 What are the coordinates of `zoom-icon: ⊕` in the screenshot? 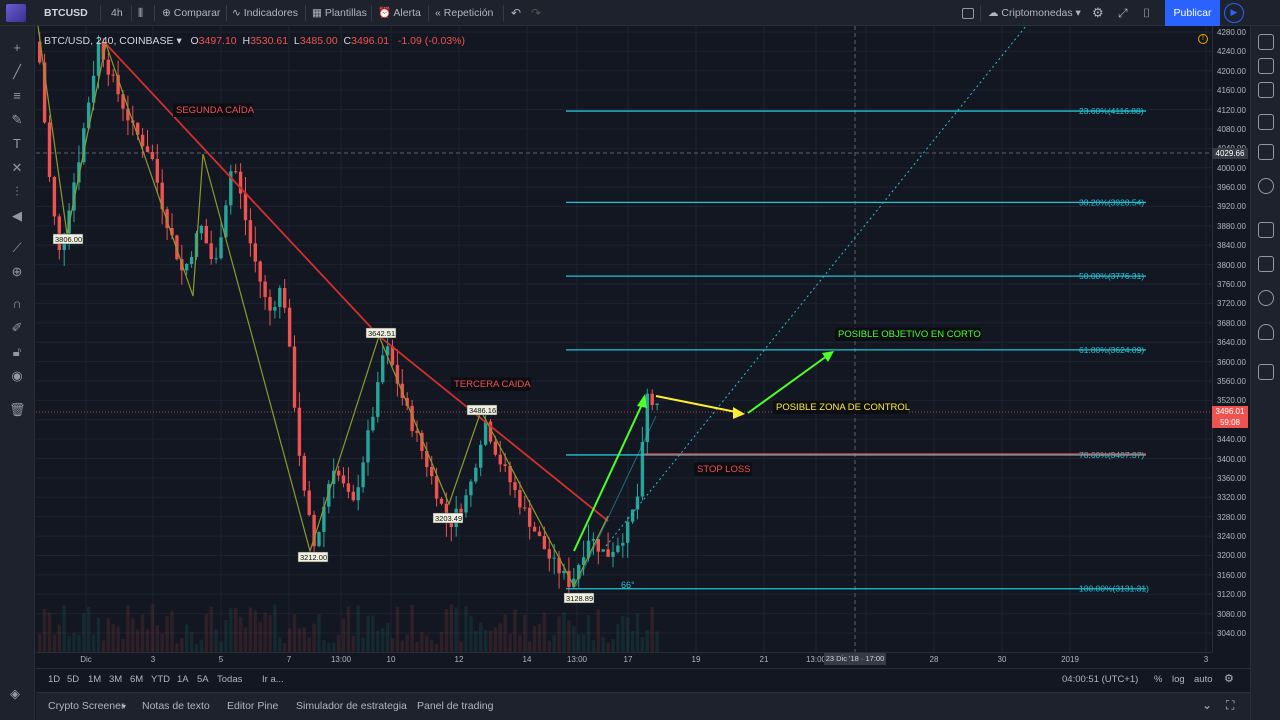 It's located at (17, 271).